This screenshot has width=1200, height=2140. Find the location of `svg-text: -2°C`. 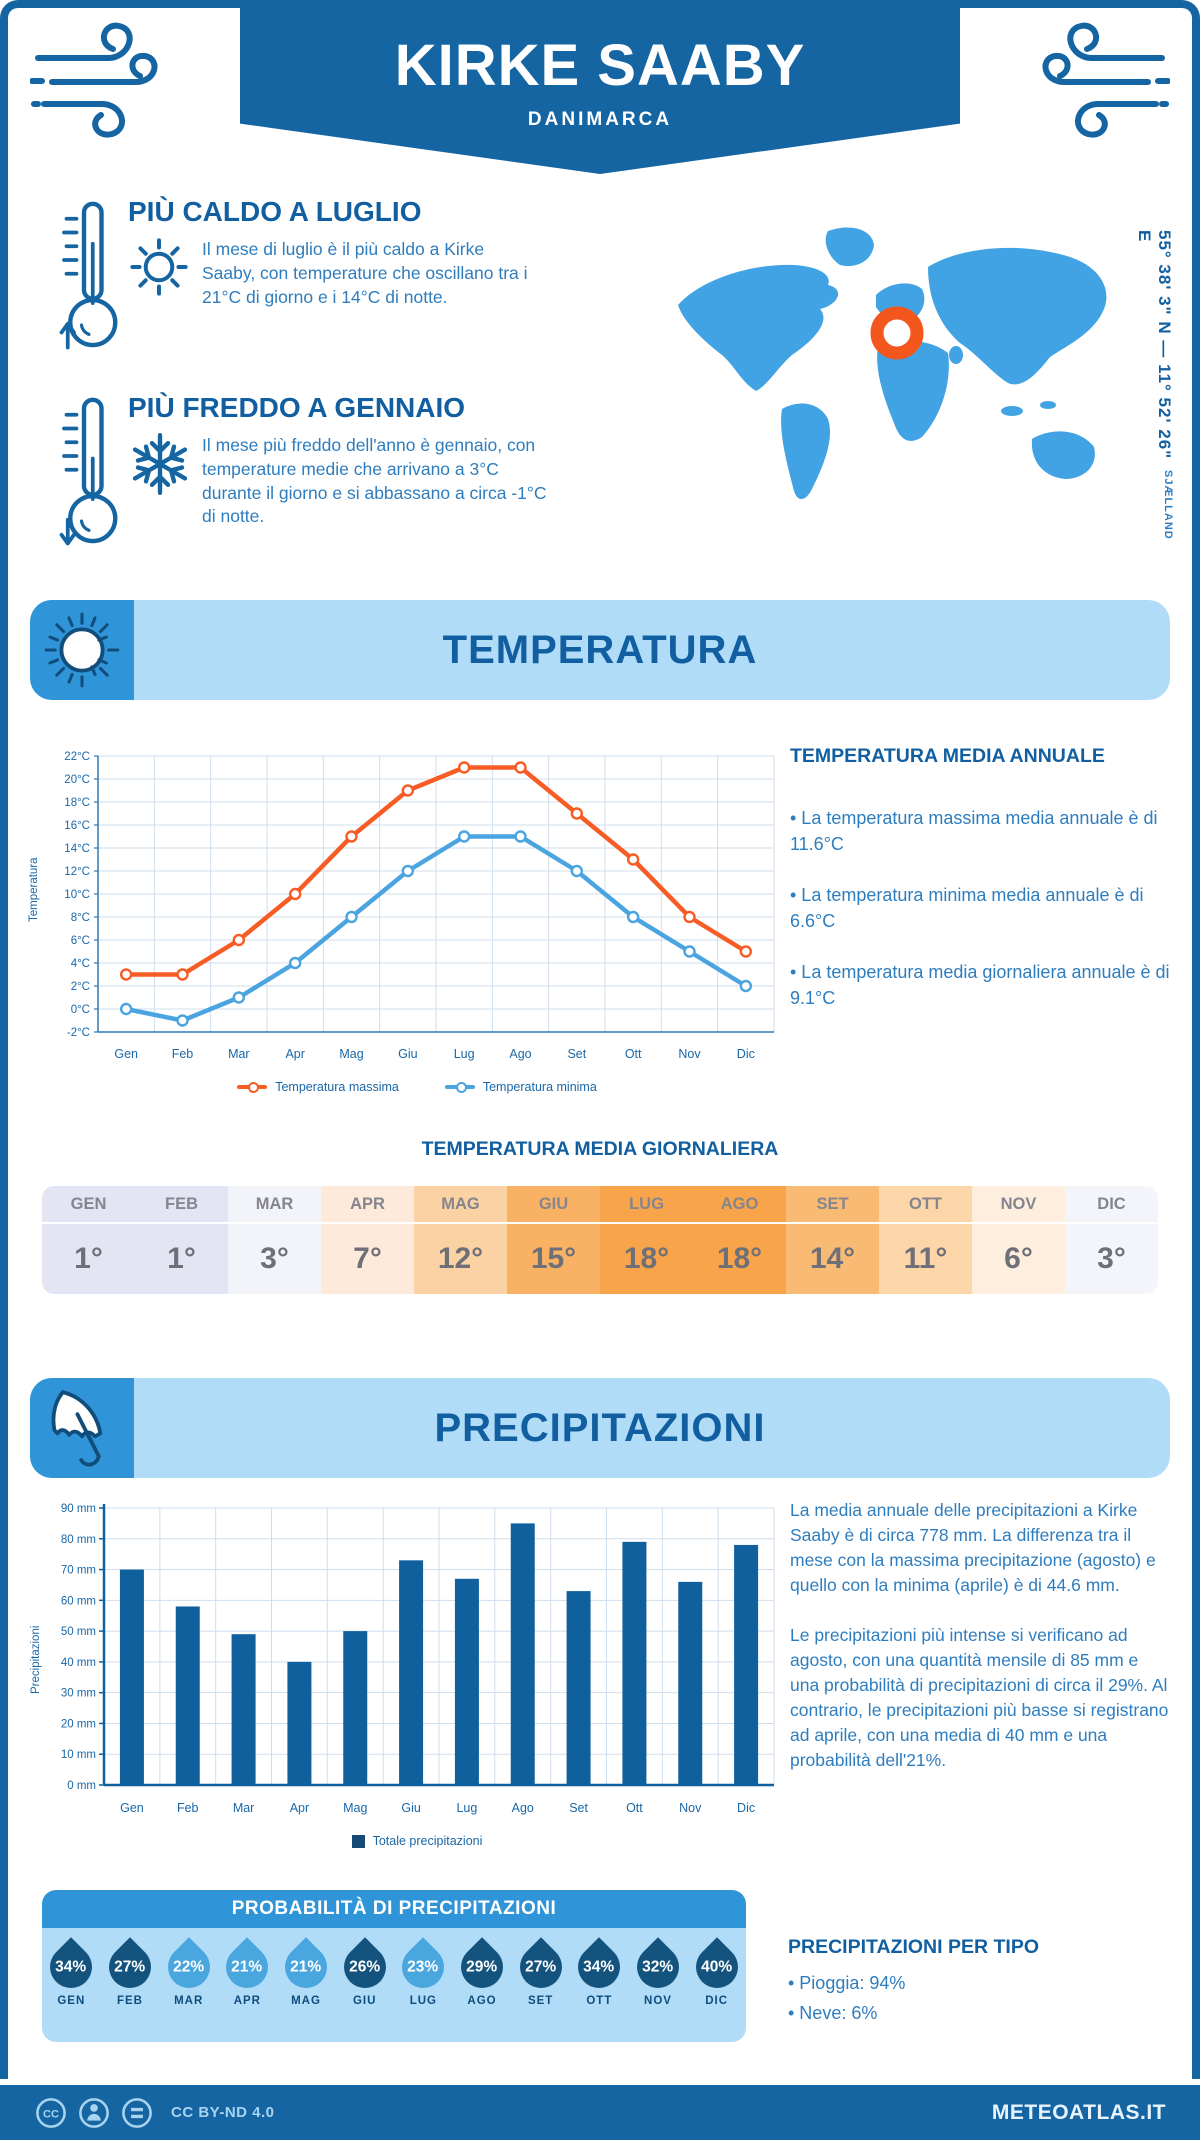

svg-text: -2°C is located at coordinates (78, 1033).